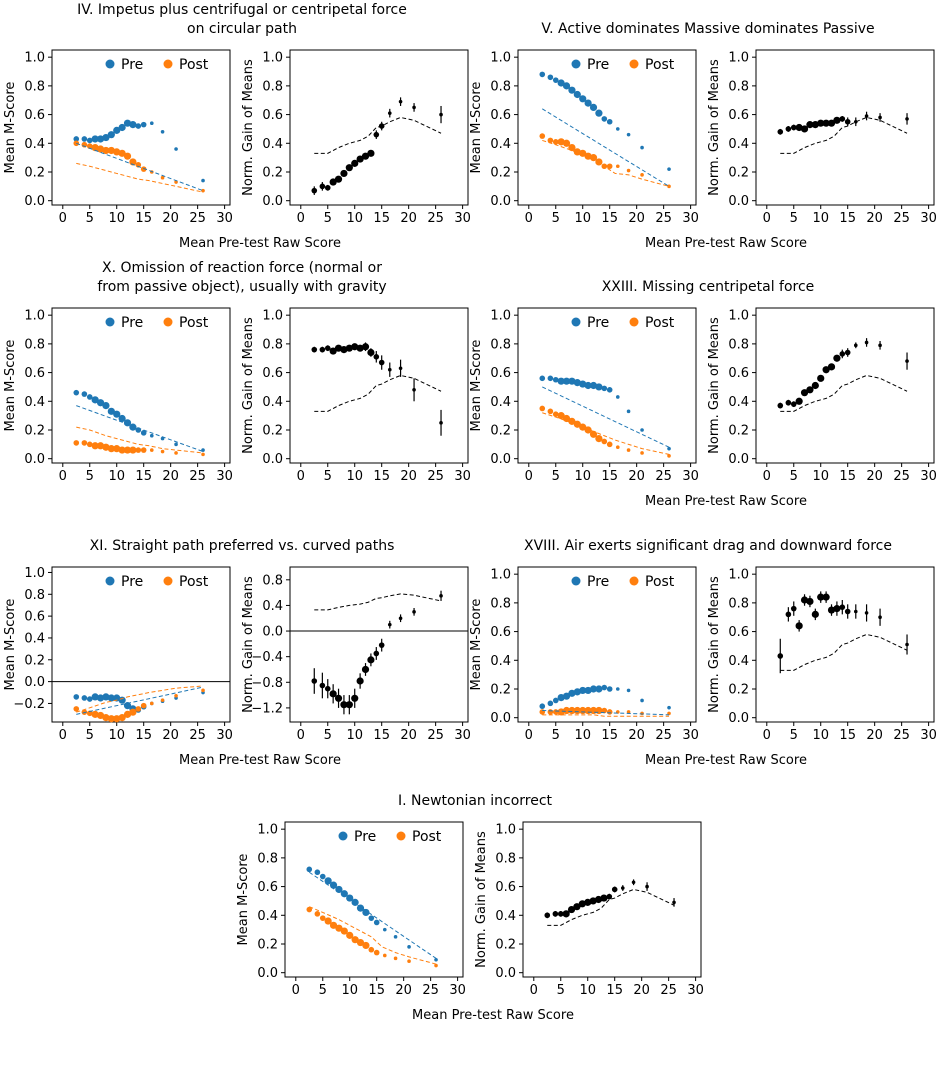 The height and width of the screenshot is (1069, 939). Describe the element at coordinates (132, 65) in the screenshot. I see `legend-label: Pre` at that location.